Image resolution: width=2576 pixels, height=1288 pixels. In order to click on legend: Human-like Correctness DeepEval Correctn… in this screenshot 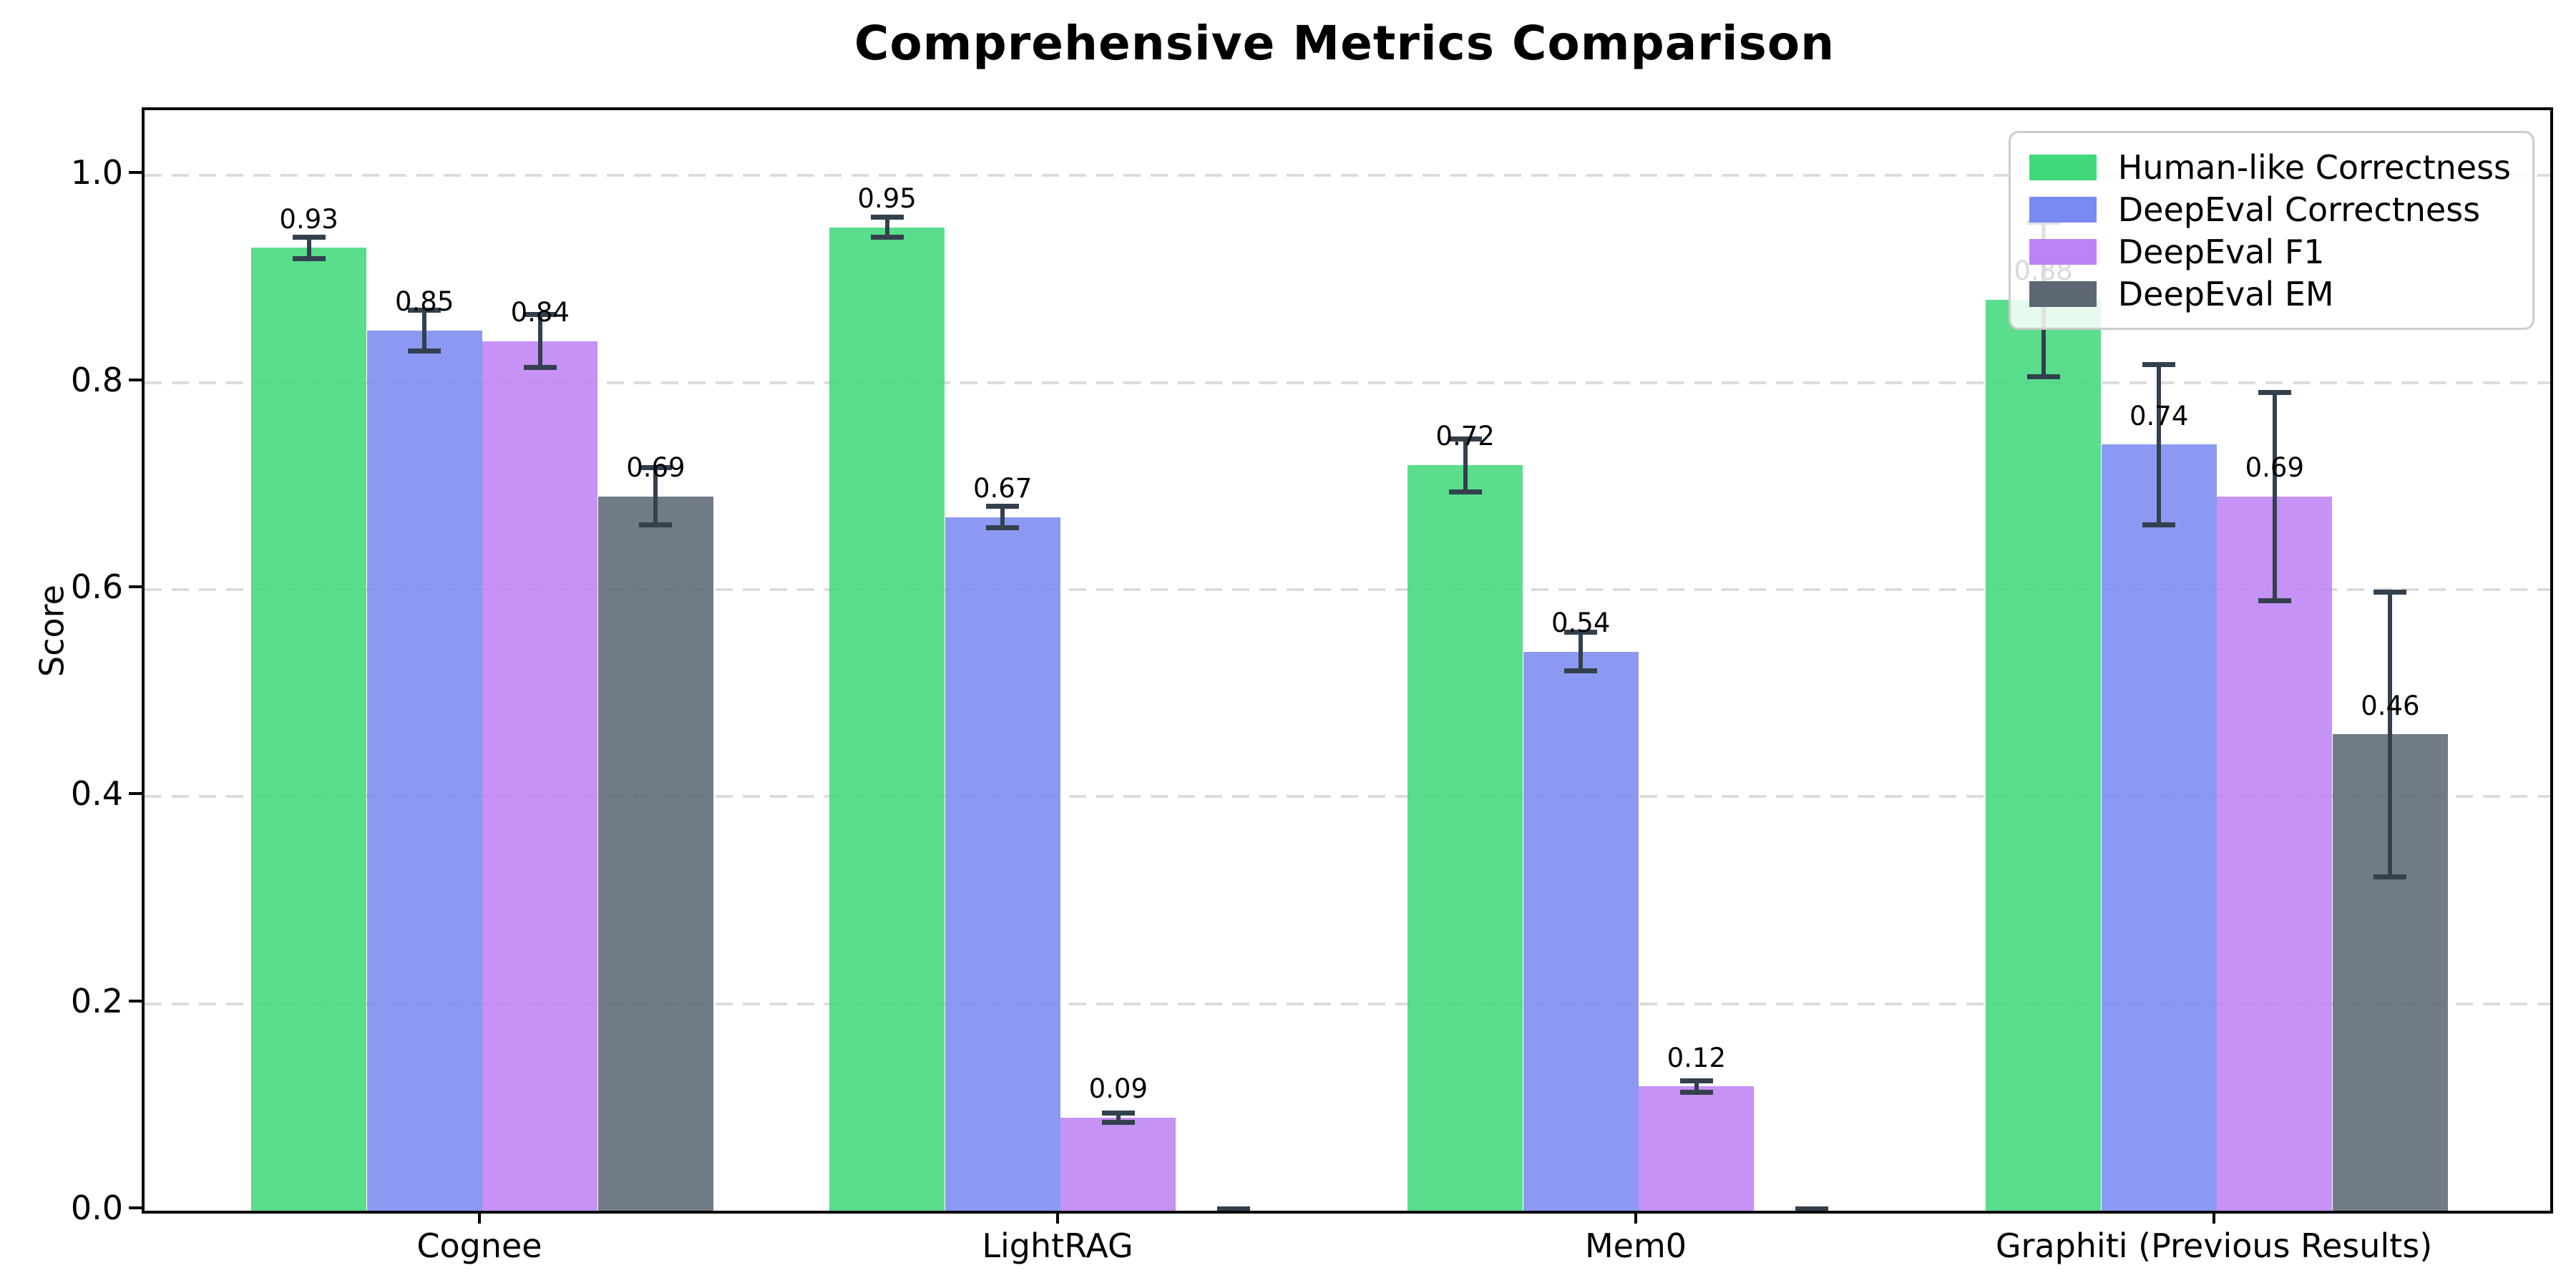, I will do `click(2271, 230)`.